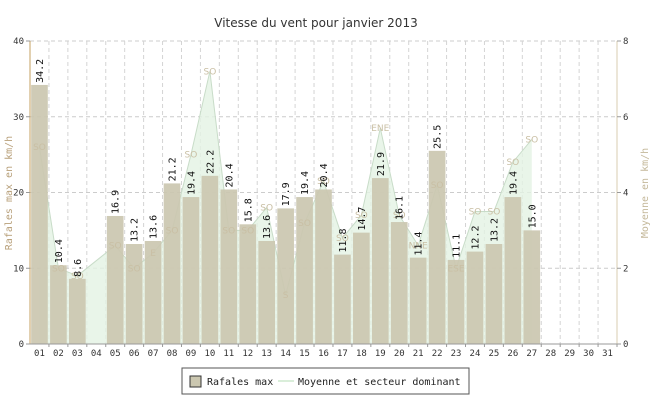  I want to click on bar-value-label: 34.2, so click(40, 71).